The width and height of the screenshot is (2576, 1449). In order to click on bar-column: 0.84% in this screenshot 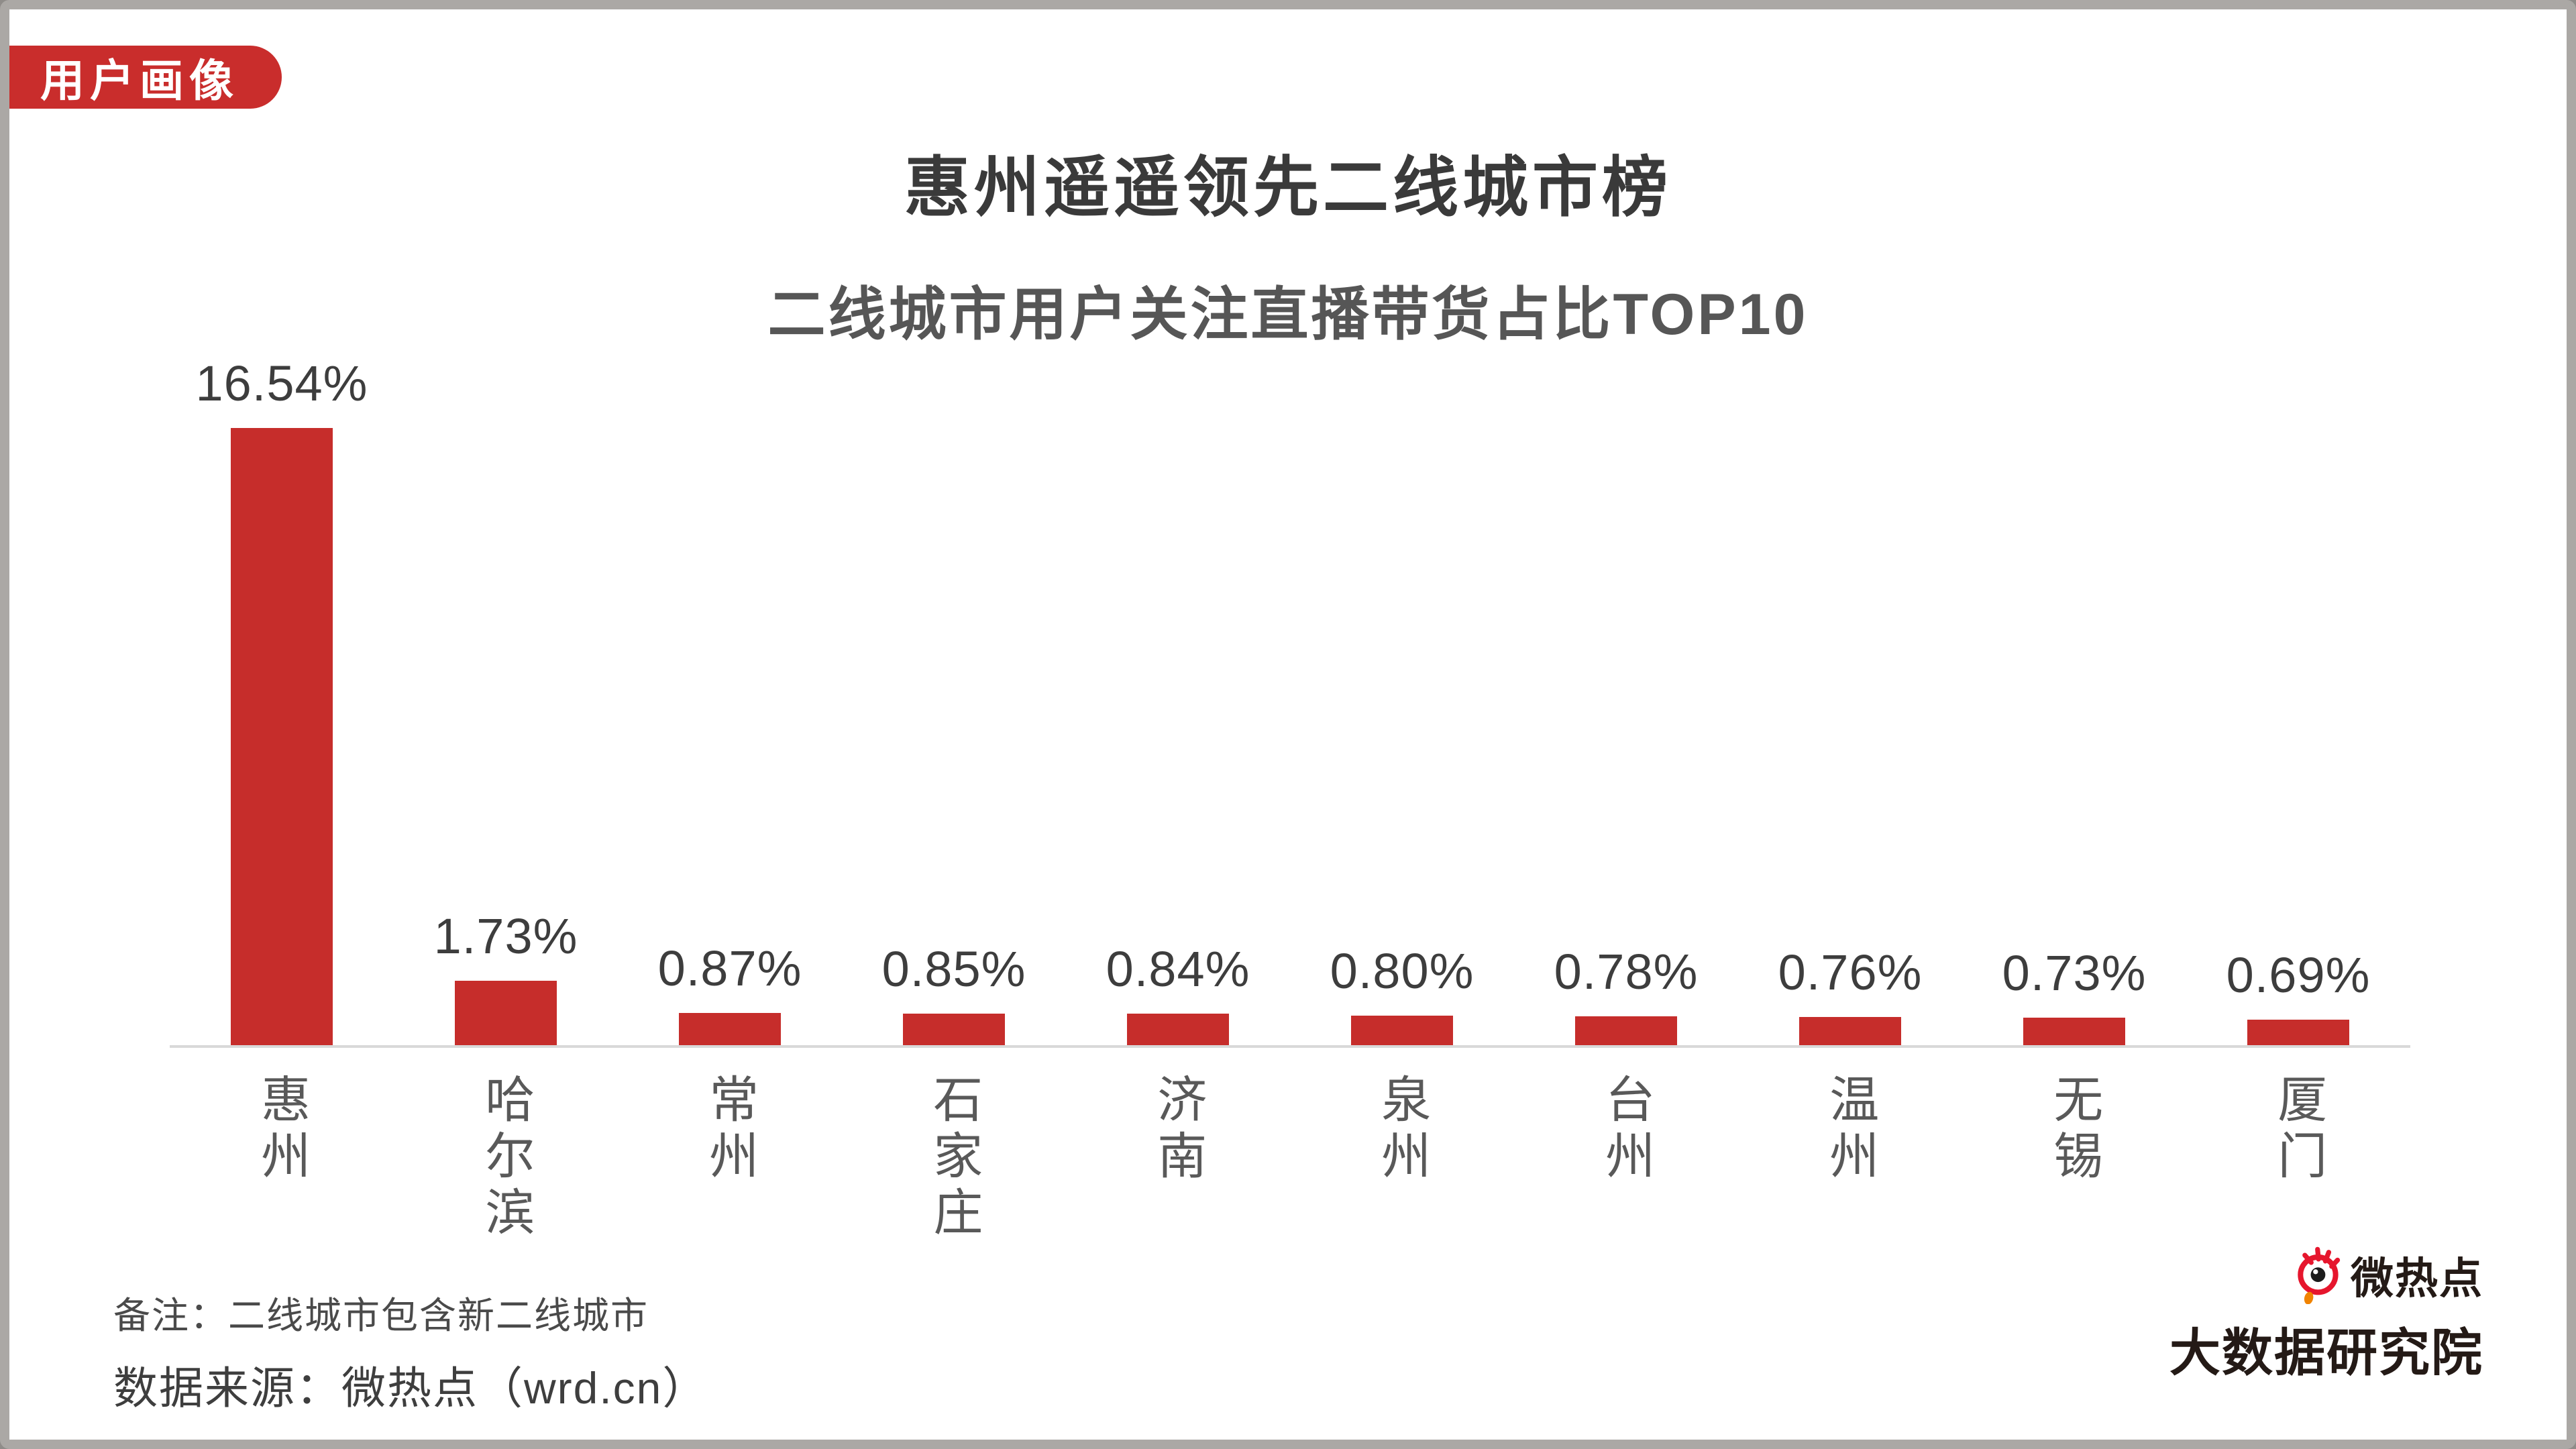, I will do `click(1178, 993)`.